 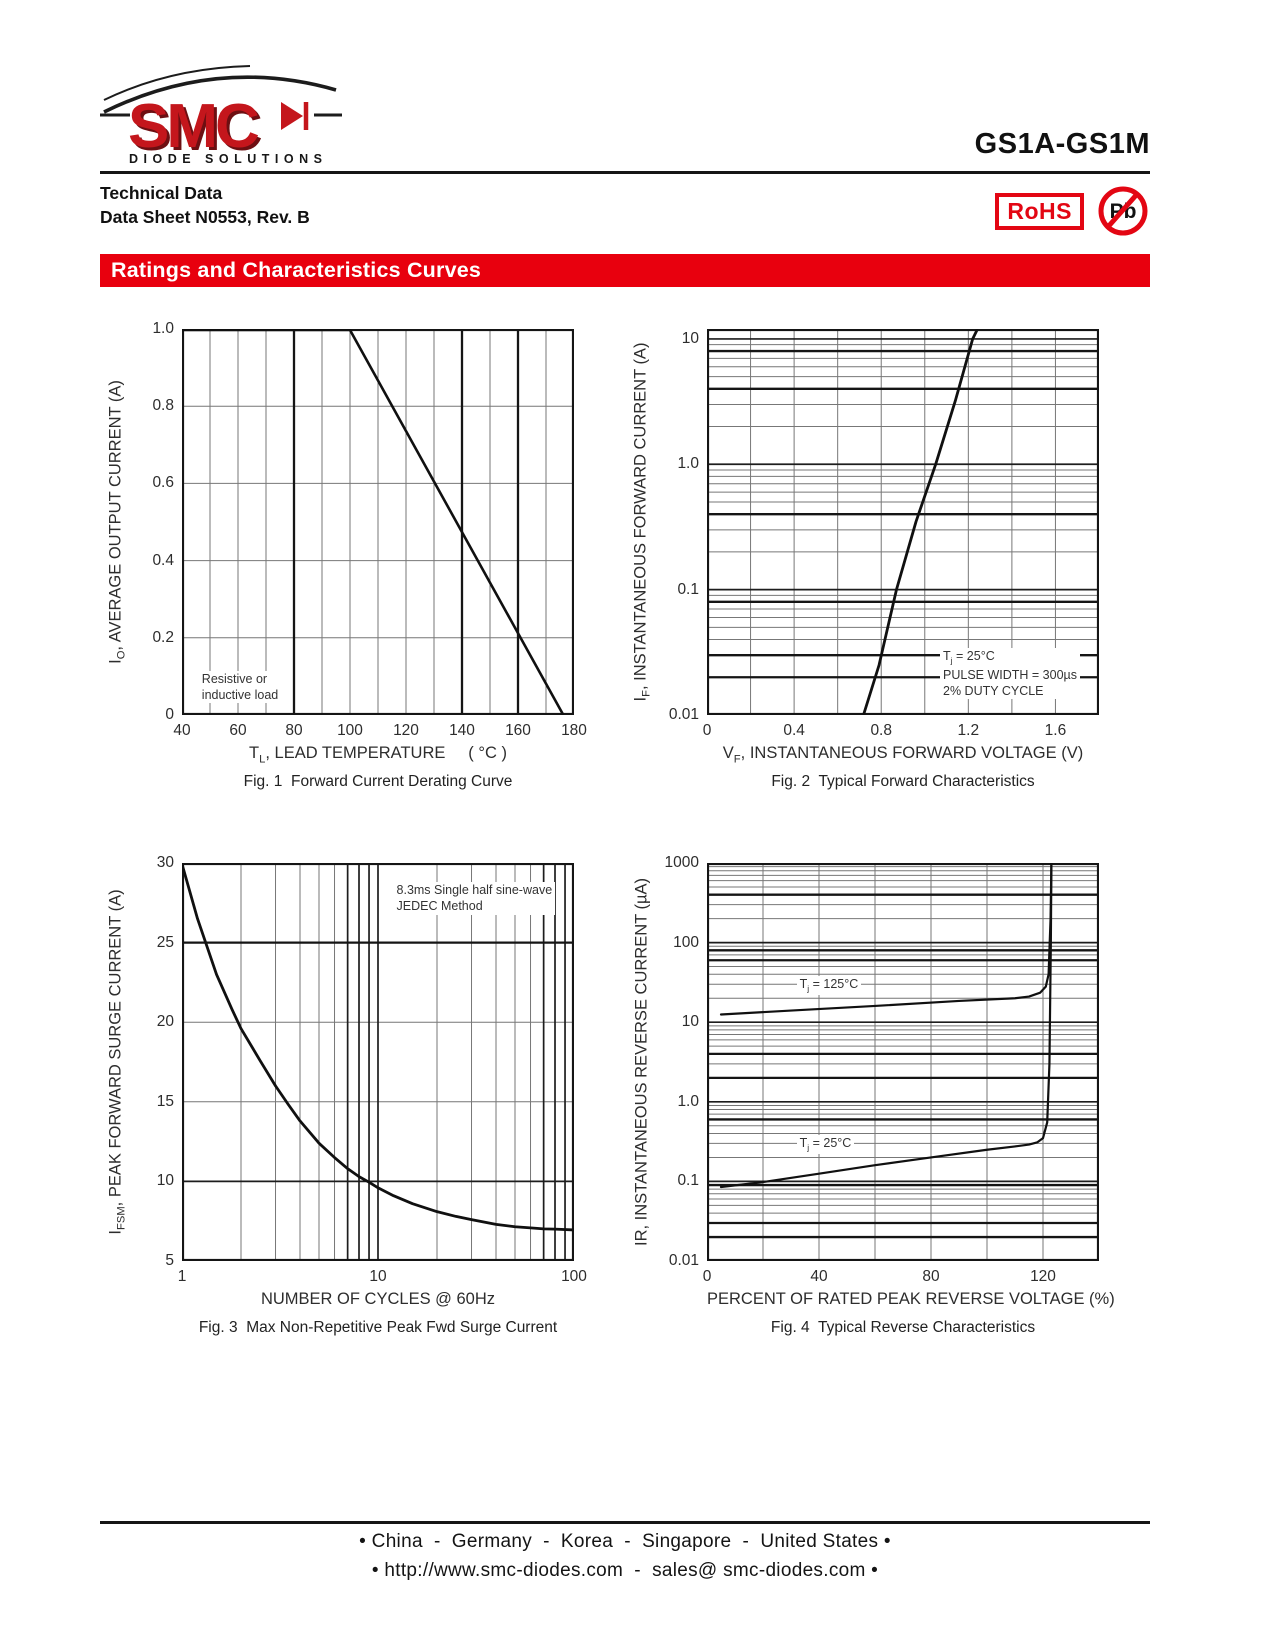 I want to click on rohs-badge: RoHS, so click(x=1039, y=211).